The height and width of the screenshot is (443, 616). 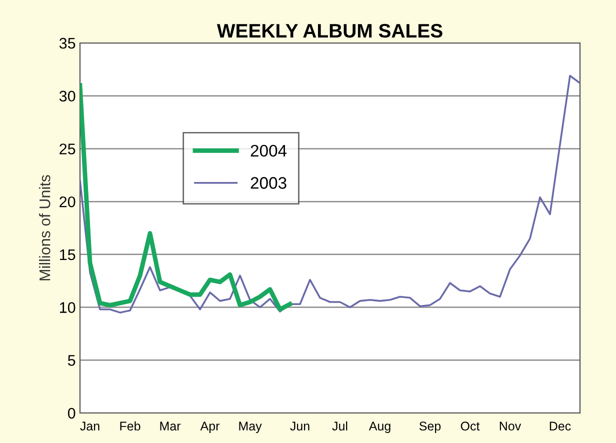 I want to click on legend-label: 2003, so click(x=268, y=183).